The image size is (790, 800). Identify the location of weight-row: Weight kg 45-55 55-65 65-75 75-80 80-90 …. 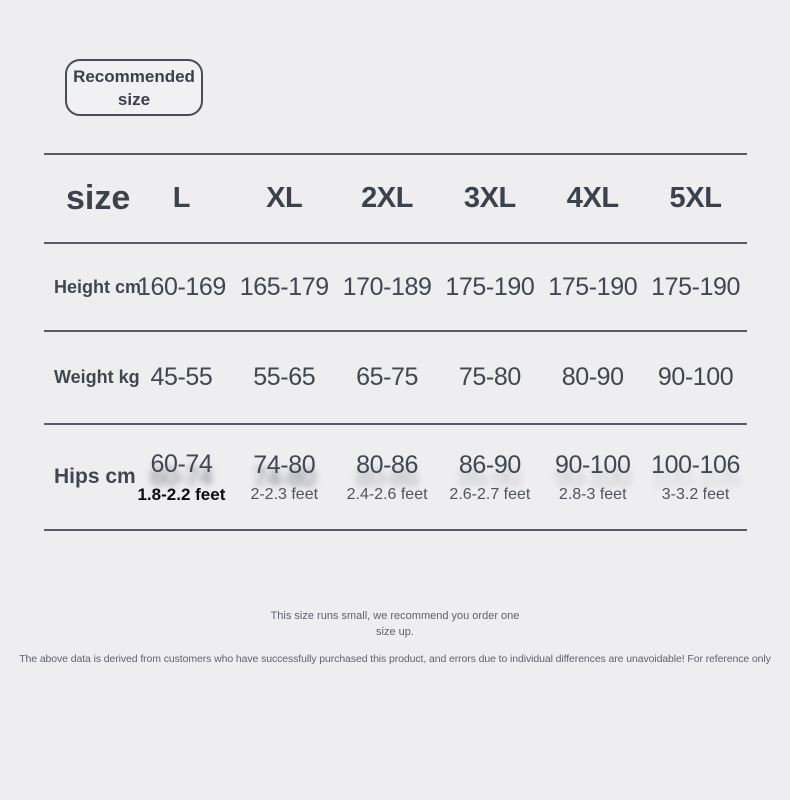
(395, 378).